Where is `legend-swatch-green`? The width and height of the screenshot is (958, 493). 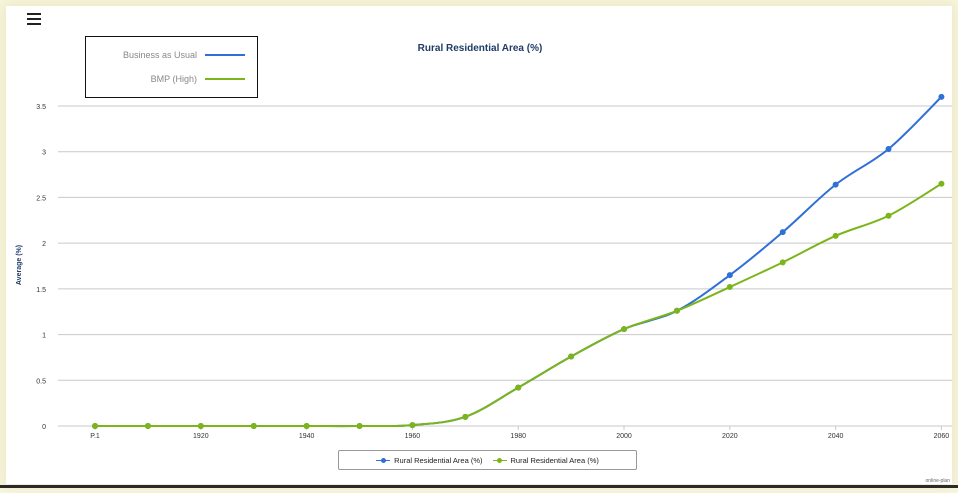 legend-swatch-green is located at coordinates (225, 79).